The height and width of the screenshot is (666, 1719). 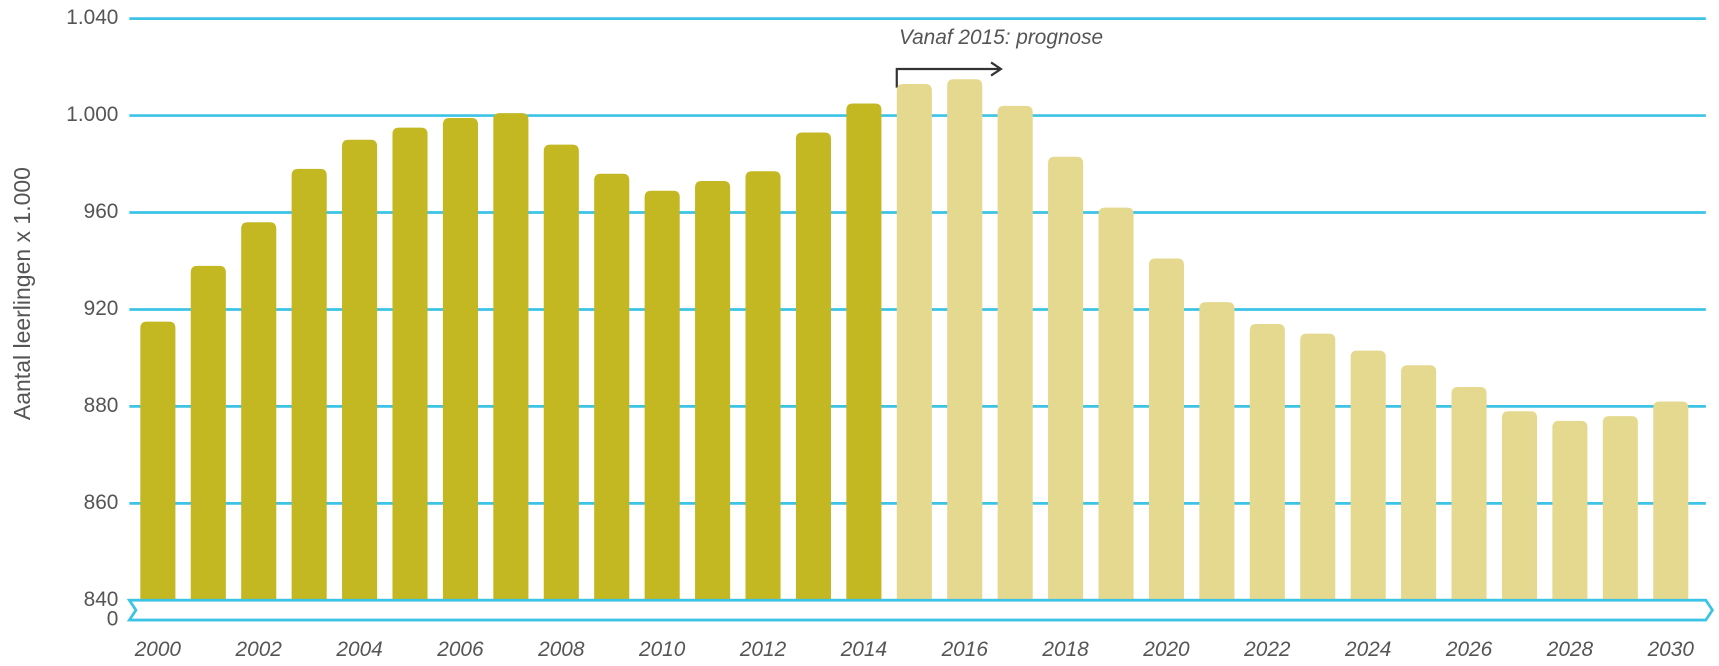 What do you see at coordinates (460, 649) in the screenshot?
I see `x-tick-label: 2006` at bounding box center [460, 649].